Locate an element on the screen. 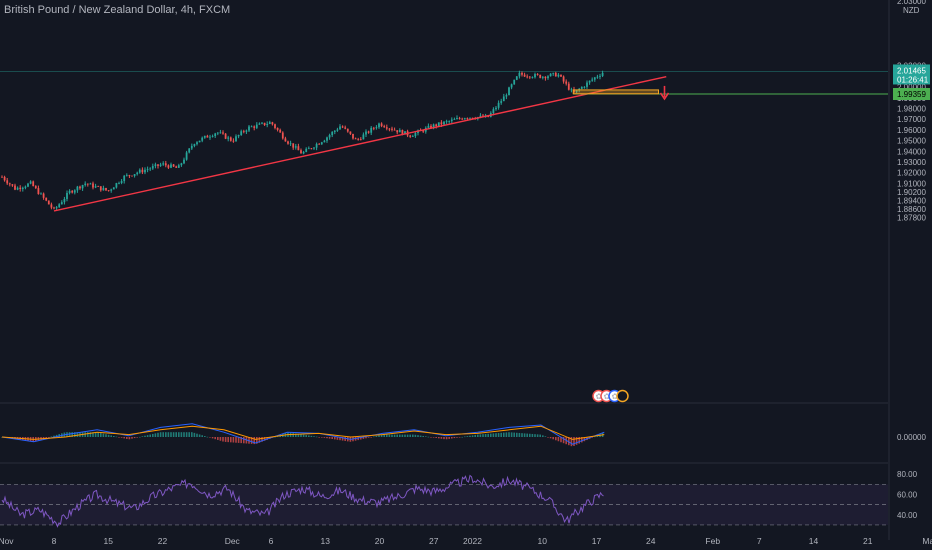 The height and width of the screenshot is (550, 932). macd-pane: 0.00000 is located at coordinates (463, 435).